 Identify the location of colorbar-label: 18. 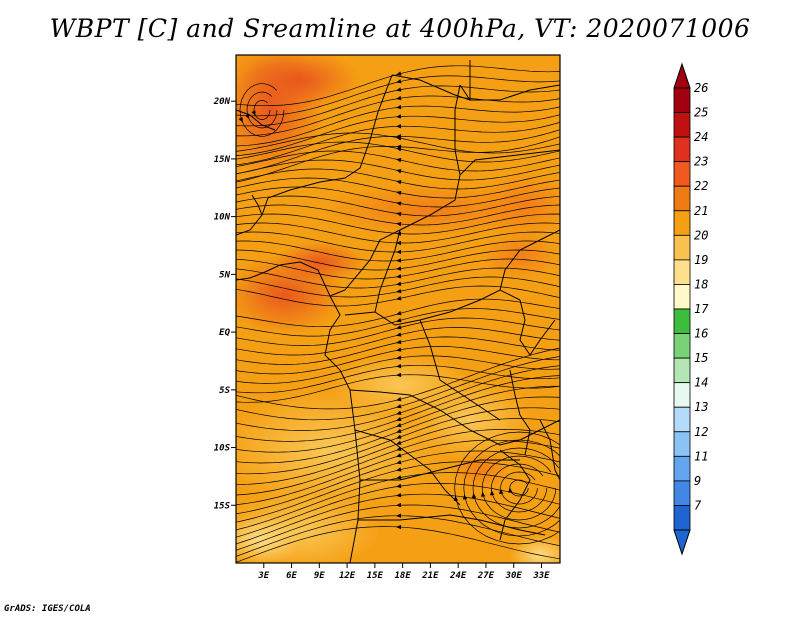
(701, 284).